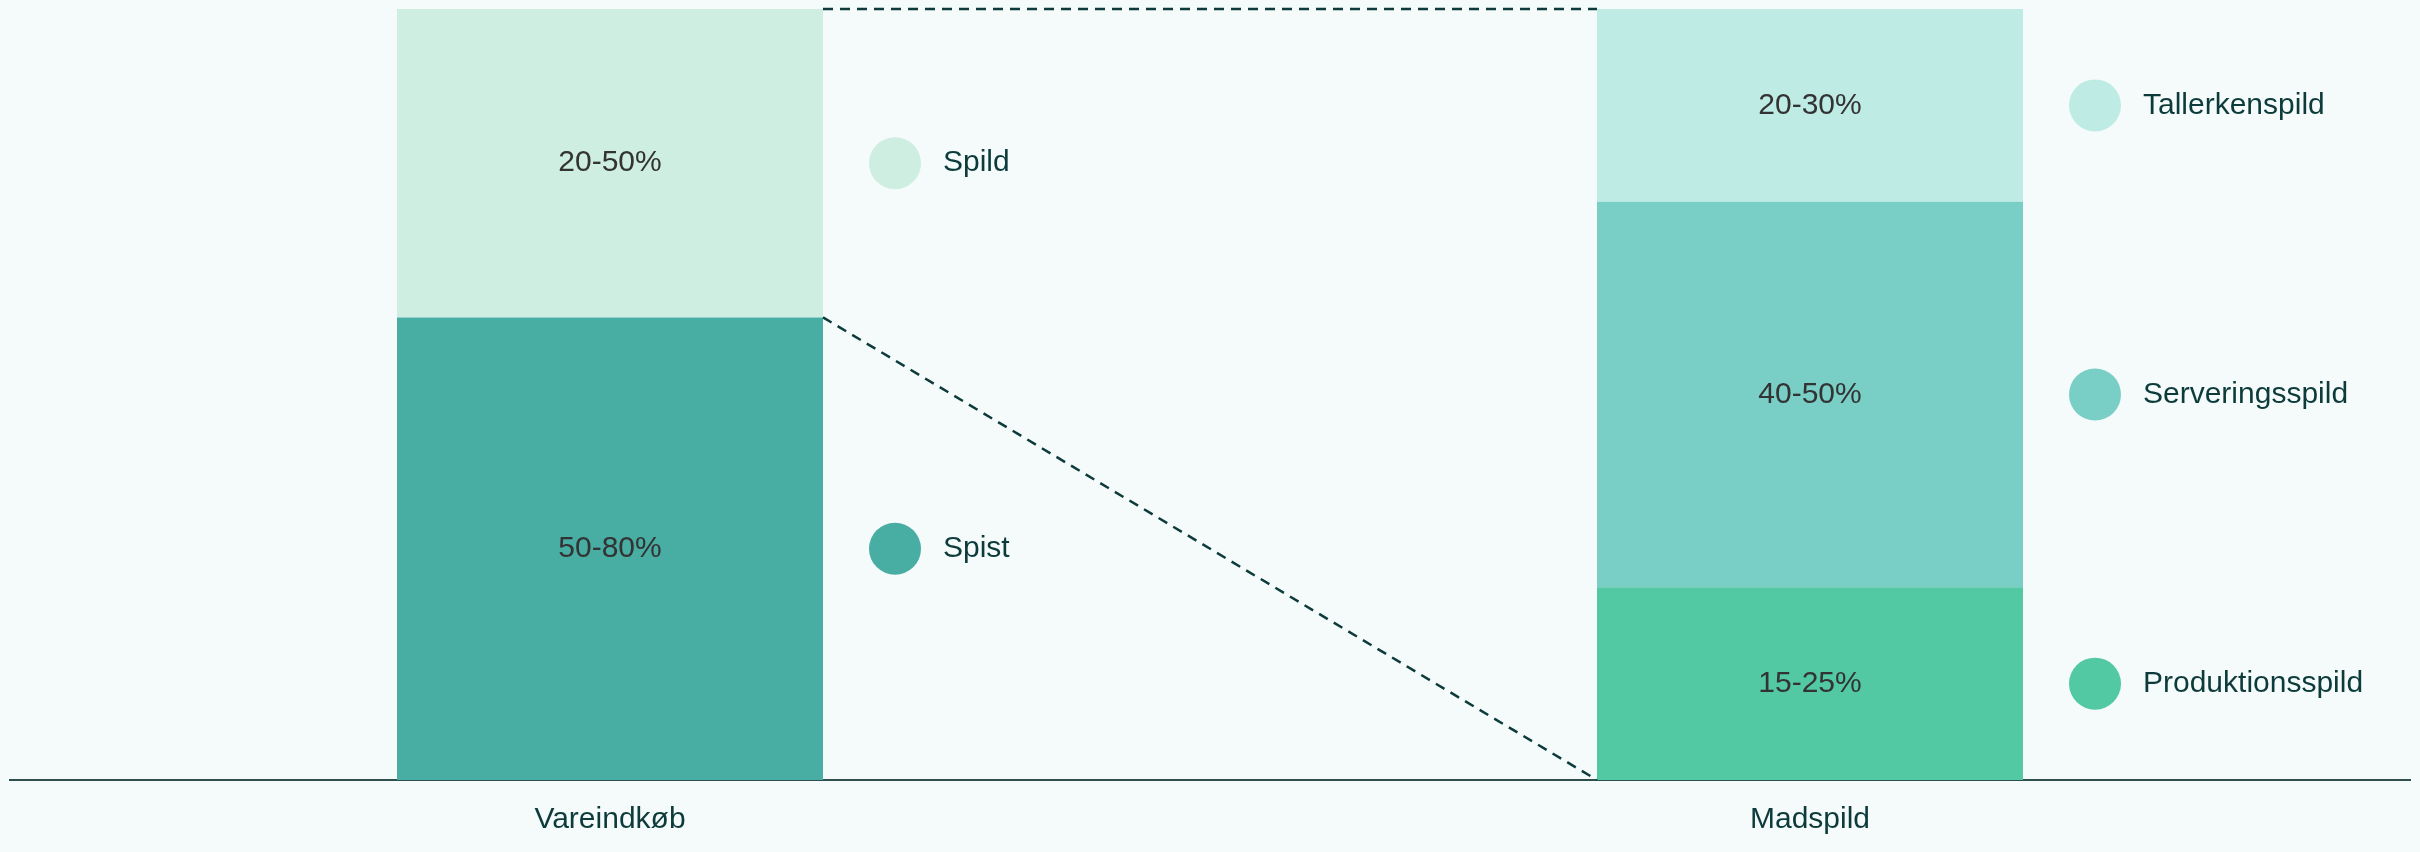 This screenshot has height=852, width=2420. I want to click on legend-label: Spist, so click(977, 546).